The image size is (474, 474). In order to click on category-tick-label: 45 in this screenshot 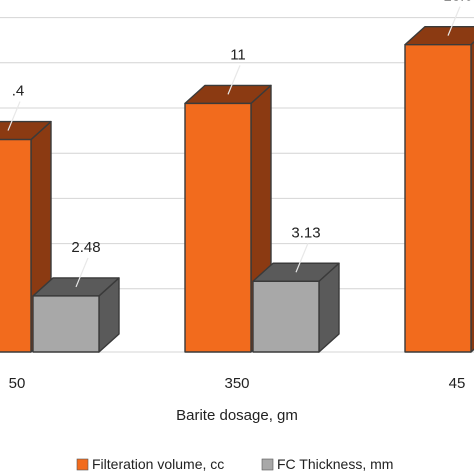, I will do `click(457, 383)`.